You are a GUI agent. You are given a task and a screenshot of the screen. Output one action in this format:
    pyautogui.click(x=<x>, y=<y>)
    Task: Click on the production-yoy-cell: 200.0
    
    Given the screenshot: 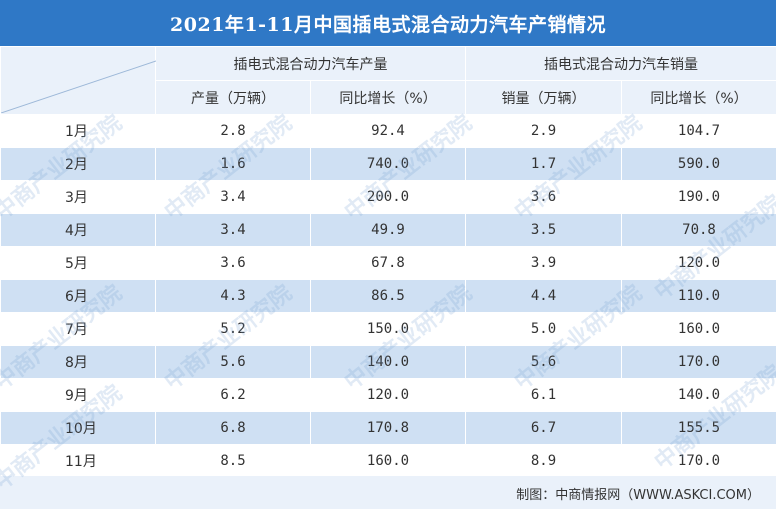 What is the action you would take?
    pyautogui.click(x=388, y=197)
    